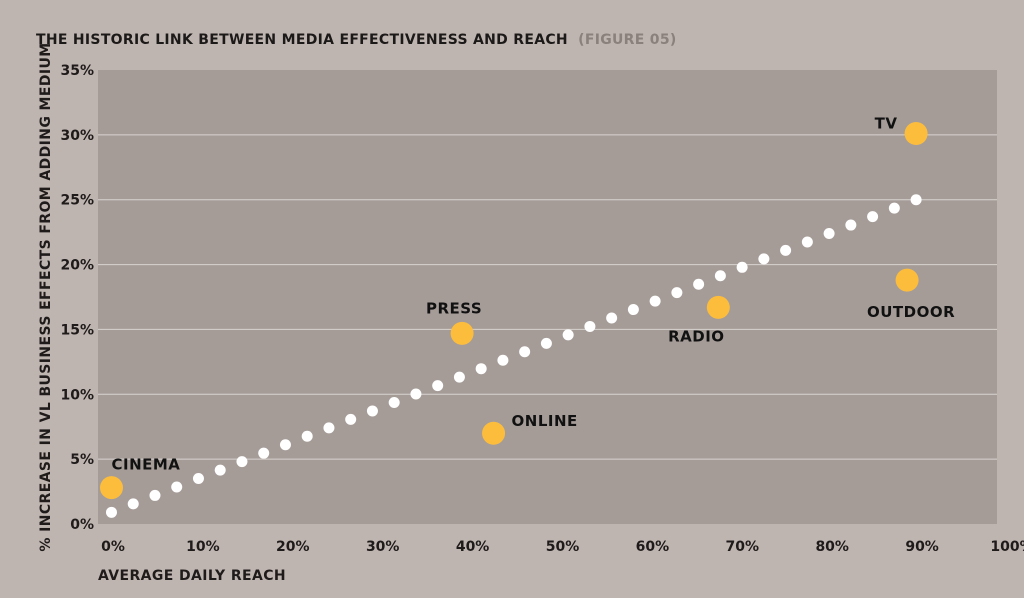 This screenshot has height=598, width=1024. What do you see at coordinates (77, 266) in the screenshot?
I see `y-tick-label: 20%` at bounding box center [77, 266].